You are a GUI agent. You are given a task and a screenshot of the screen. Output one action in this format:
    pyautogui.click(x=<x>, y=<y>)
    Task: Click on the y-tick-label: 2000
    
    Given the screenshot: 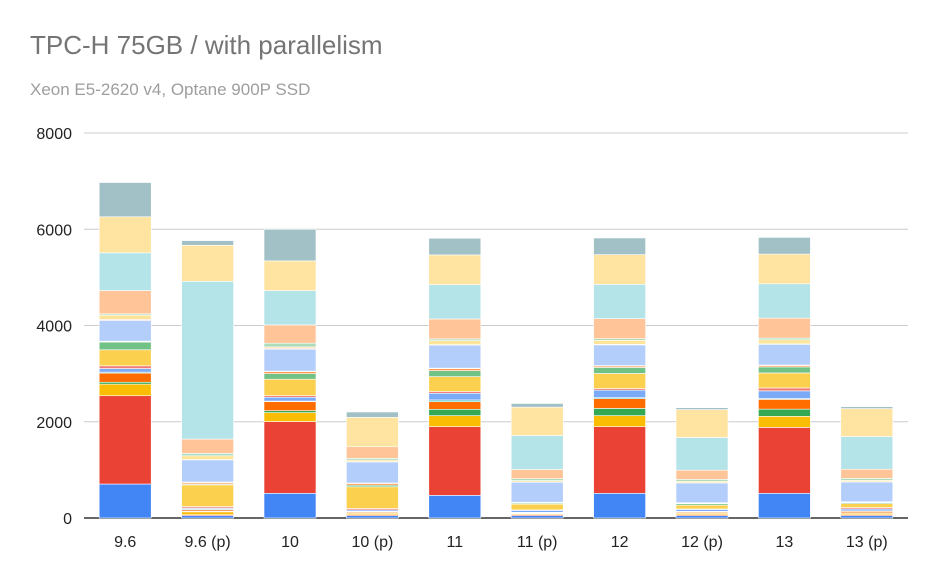 What is the action you would take?
    pyautogui.click(x=54, y=423)
    